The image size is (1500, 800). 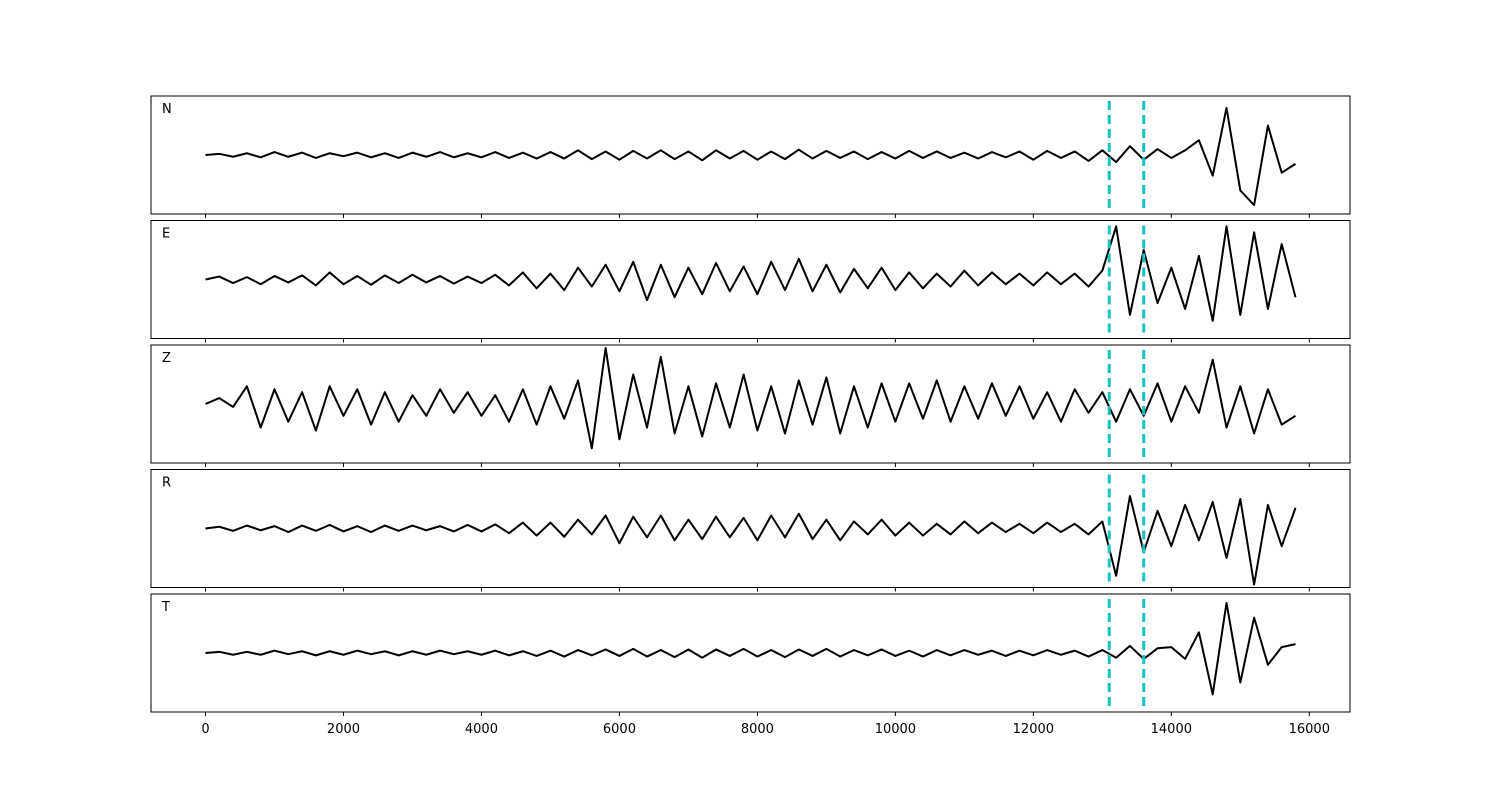 I want to click on x-tick-label: 10000, so click(x=895, y=729).